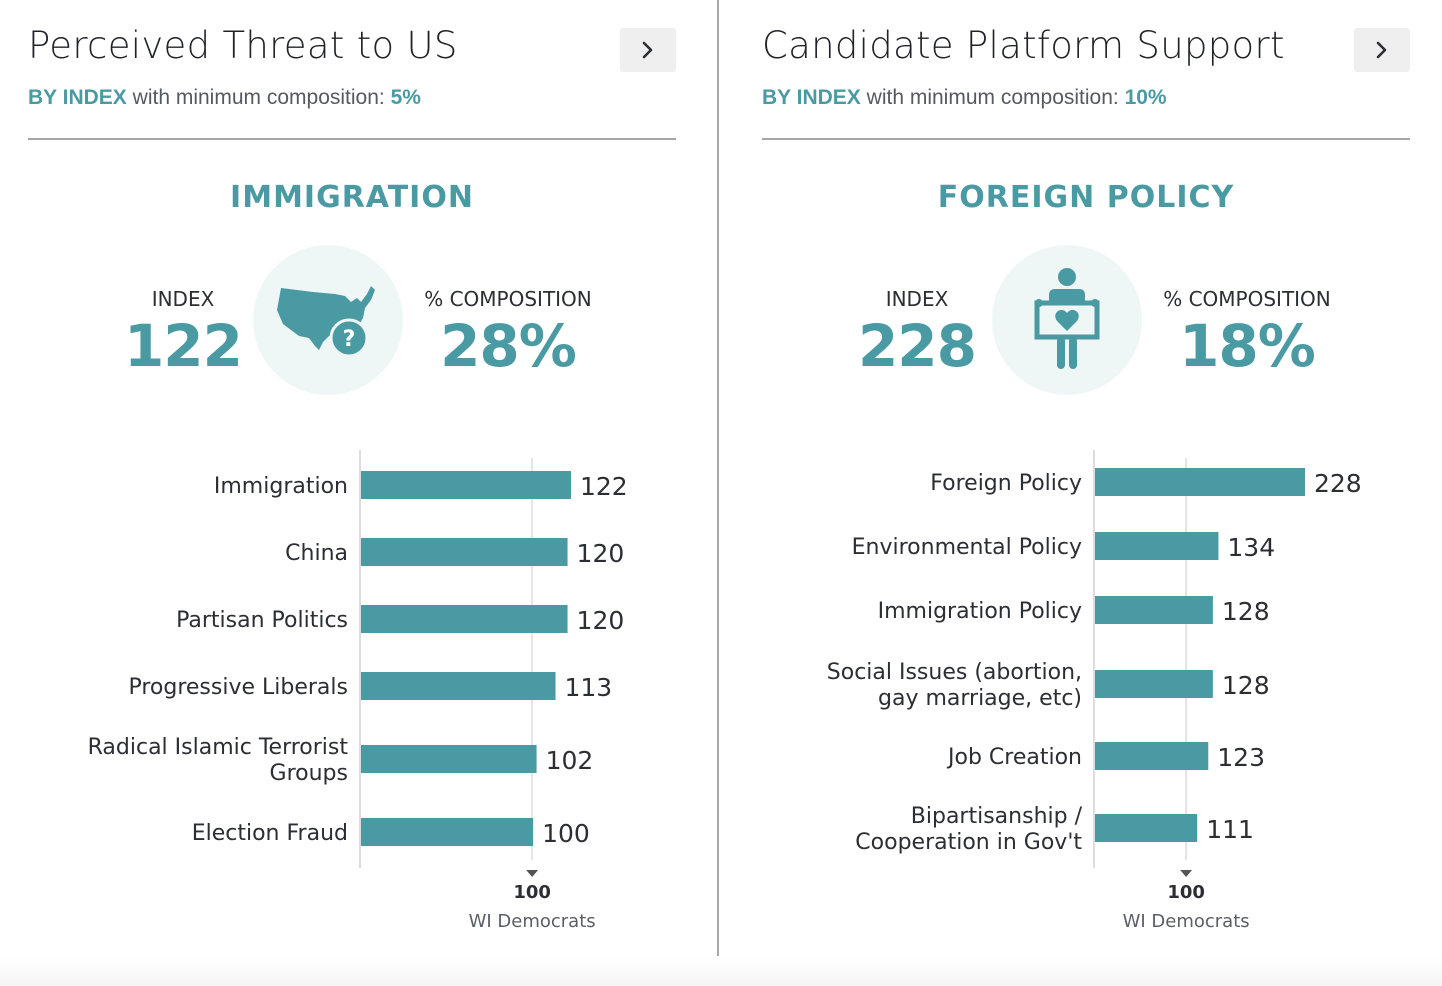 The height and width of the screenshot is (986, 1442). I want to click on category-label: Immigration, so click(281, 486).